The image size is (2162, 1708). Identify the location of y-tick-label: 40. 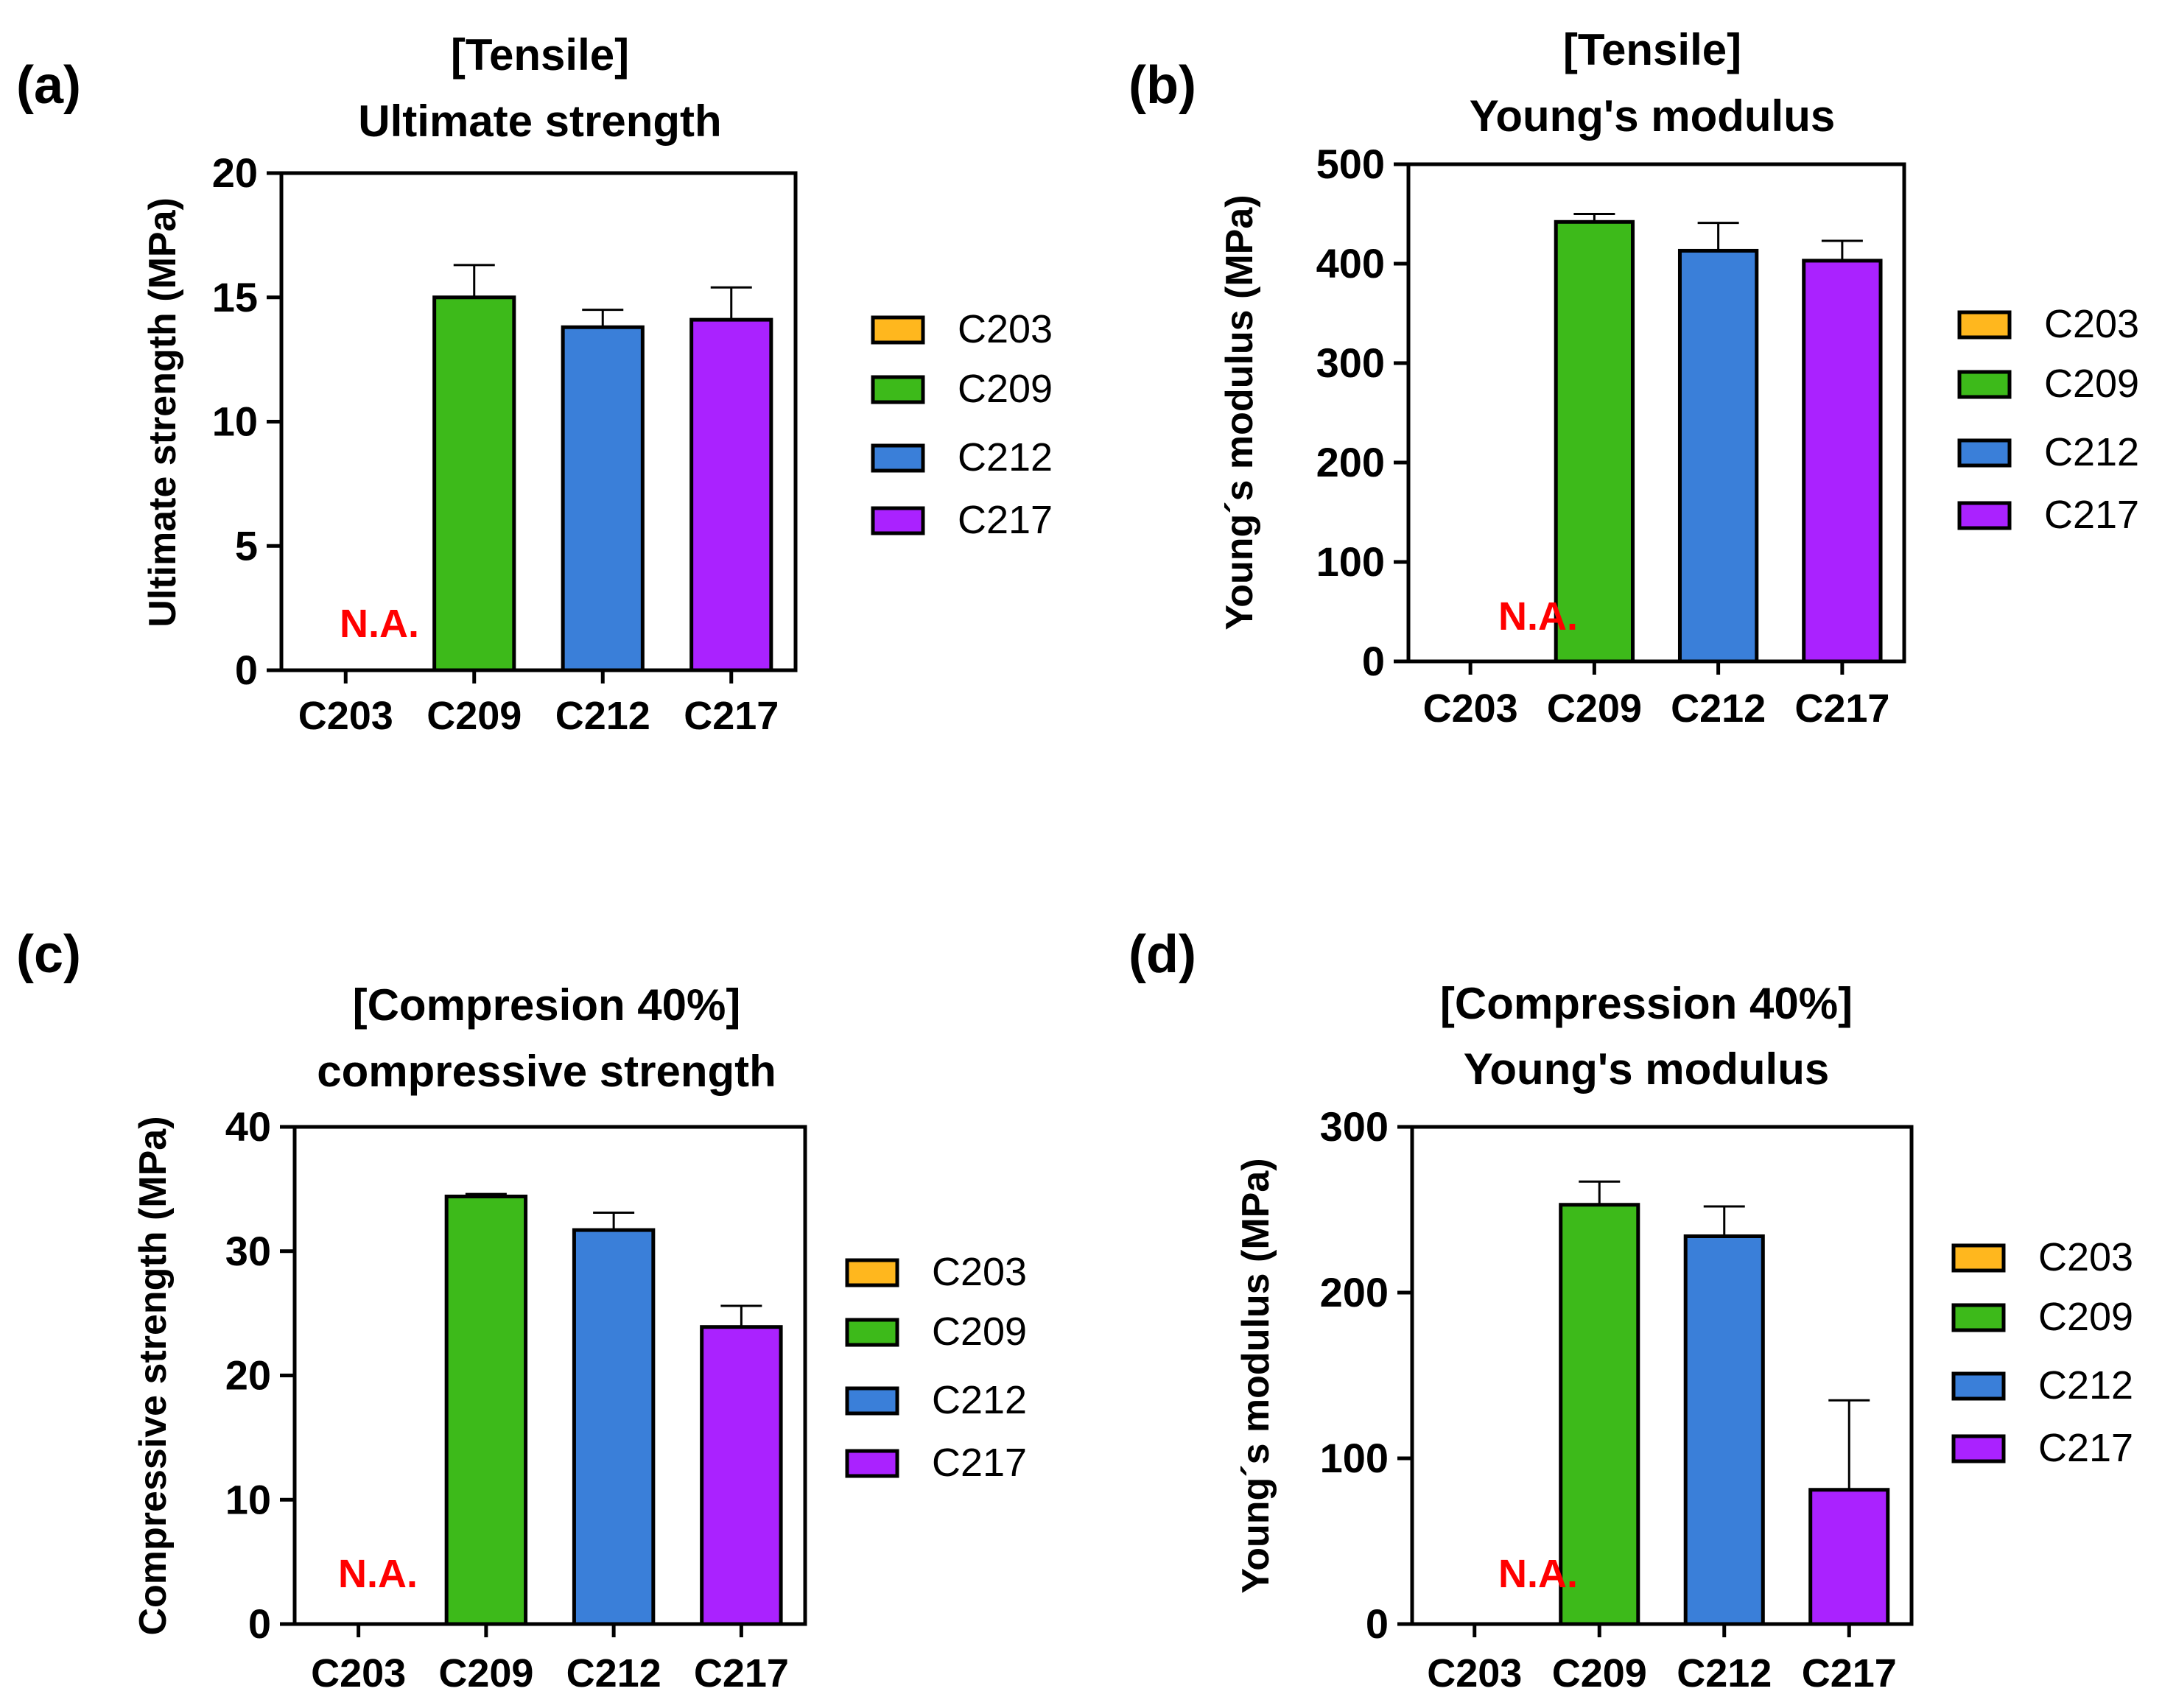
(248, 1126).